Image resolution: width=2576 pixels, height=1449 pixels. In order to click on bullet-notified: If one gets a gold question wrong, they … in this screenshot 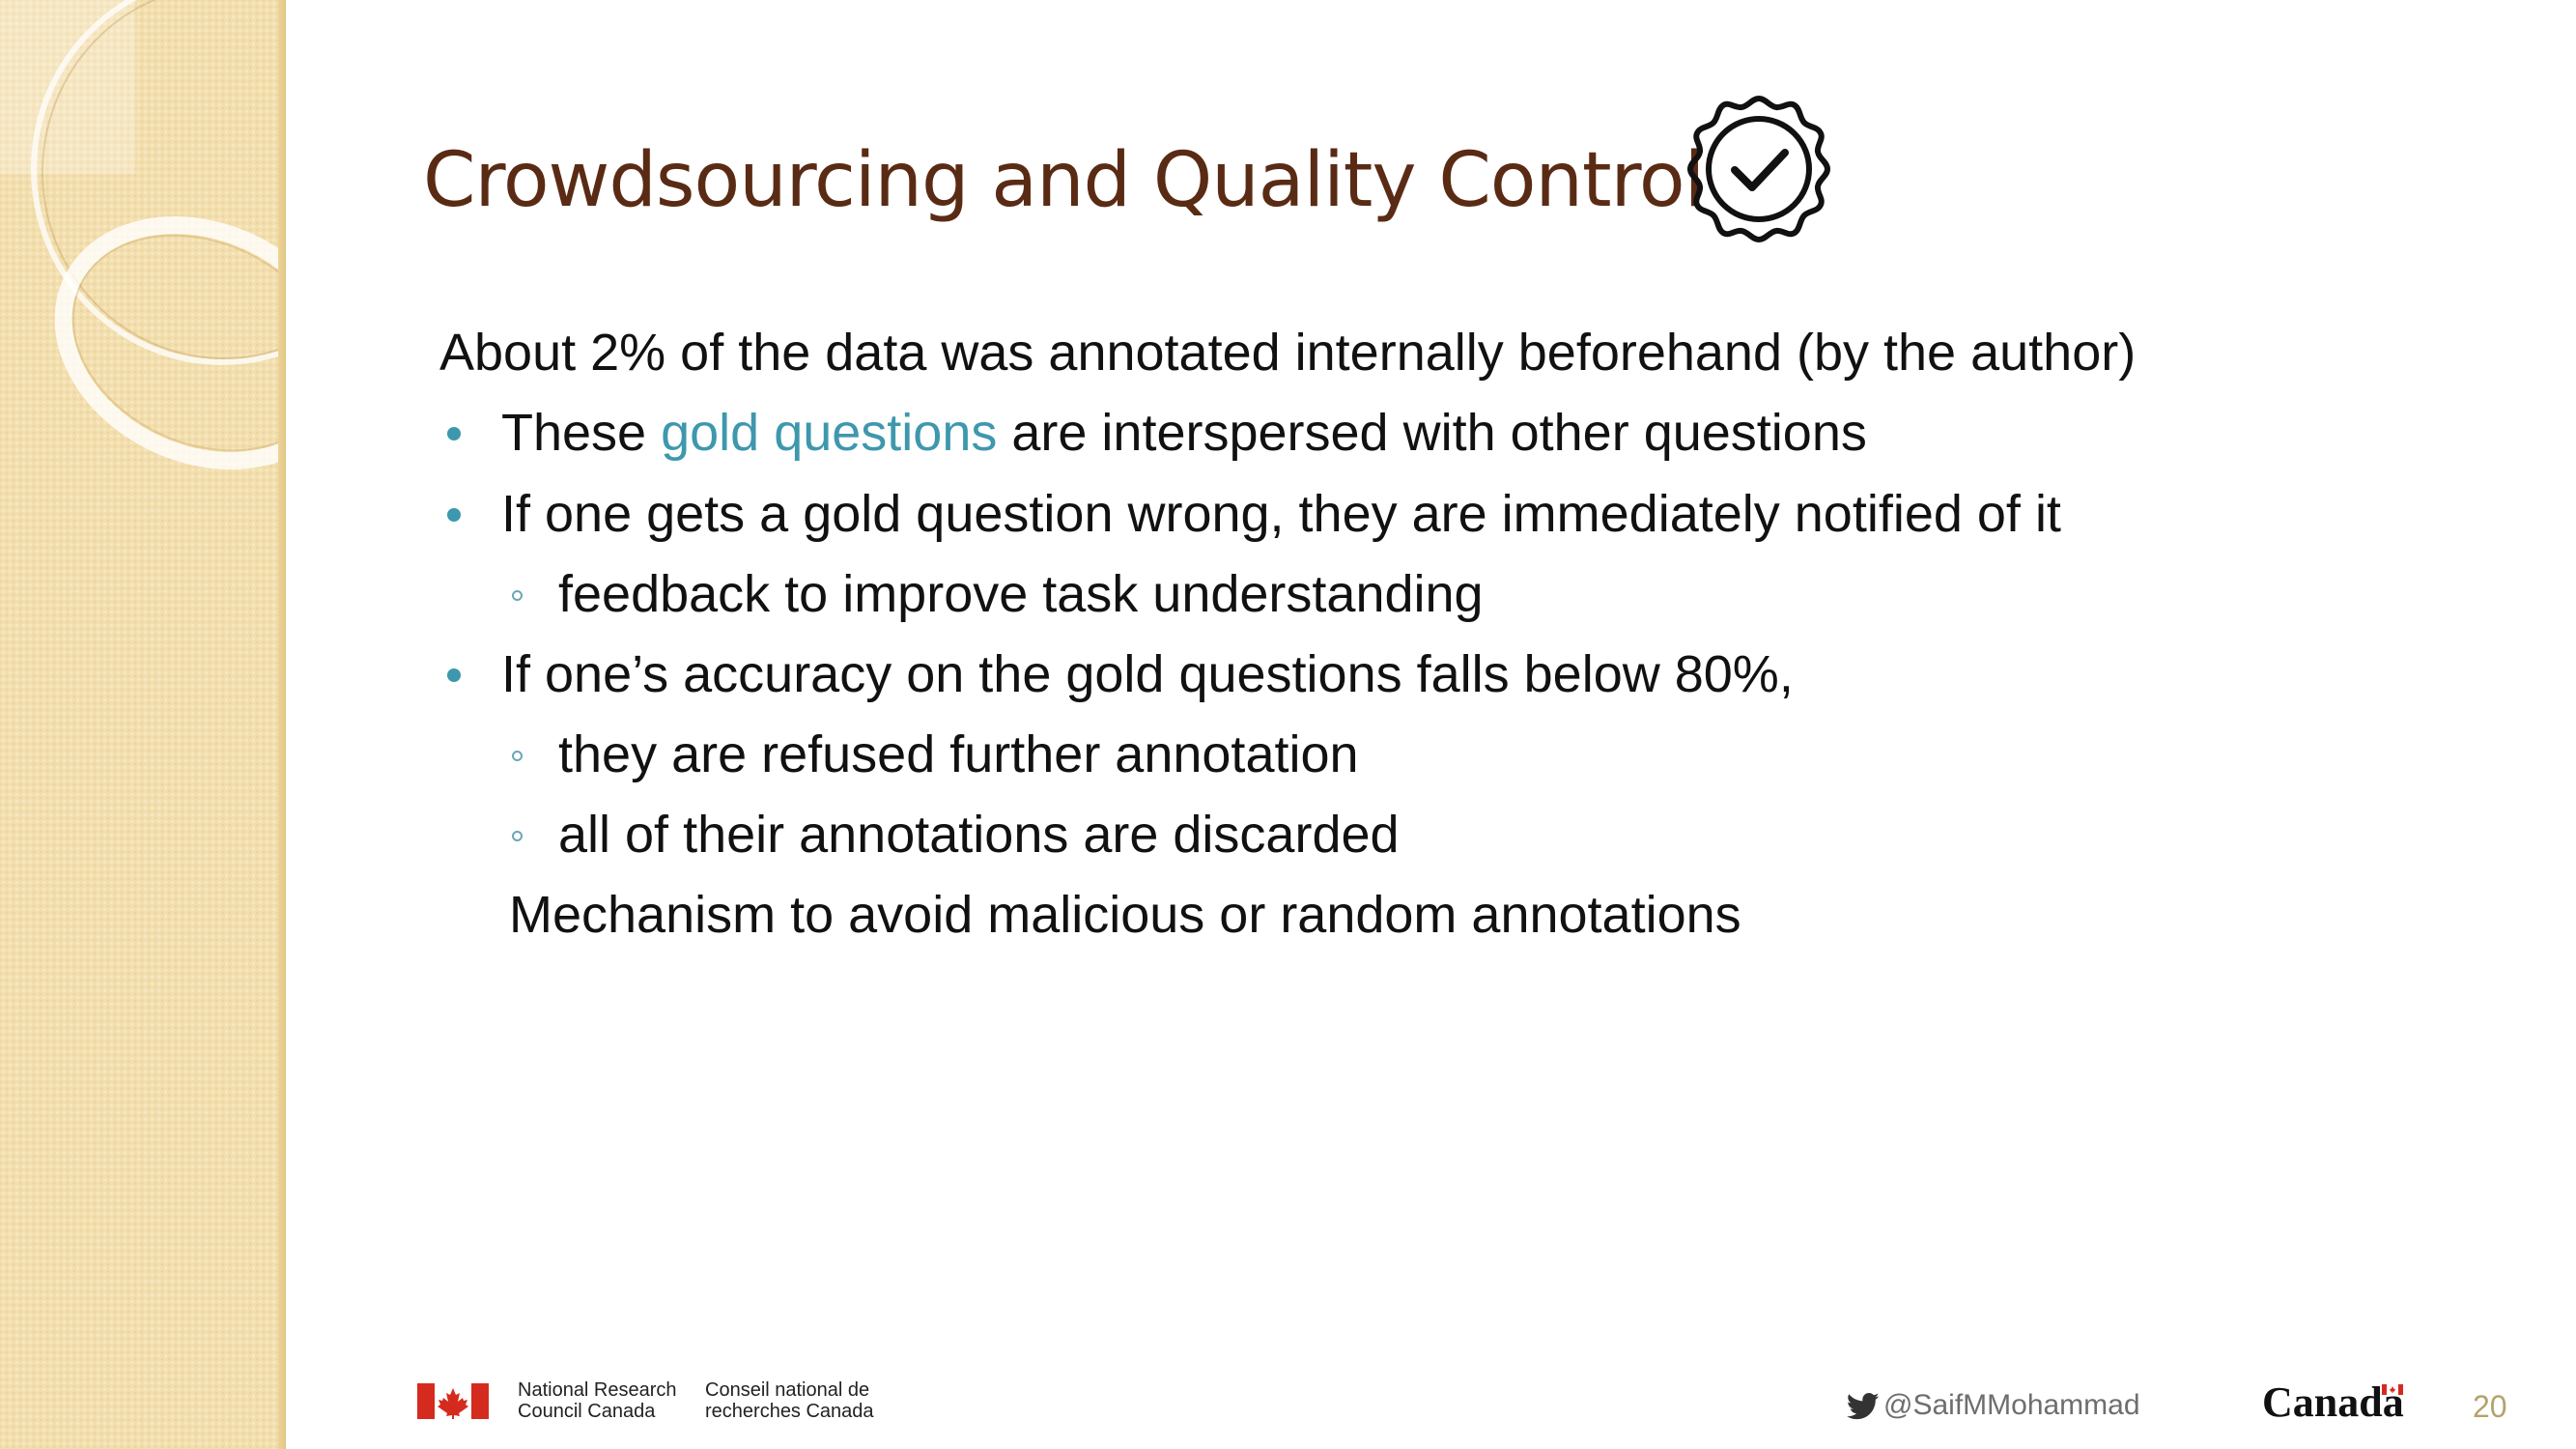, I will do `click(1281, 514)`.